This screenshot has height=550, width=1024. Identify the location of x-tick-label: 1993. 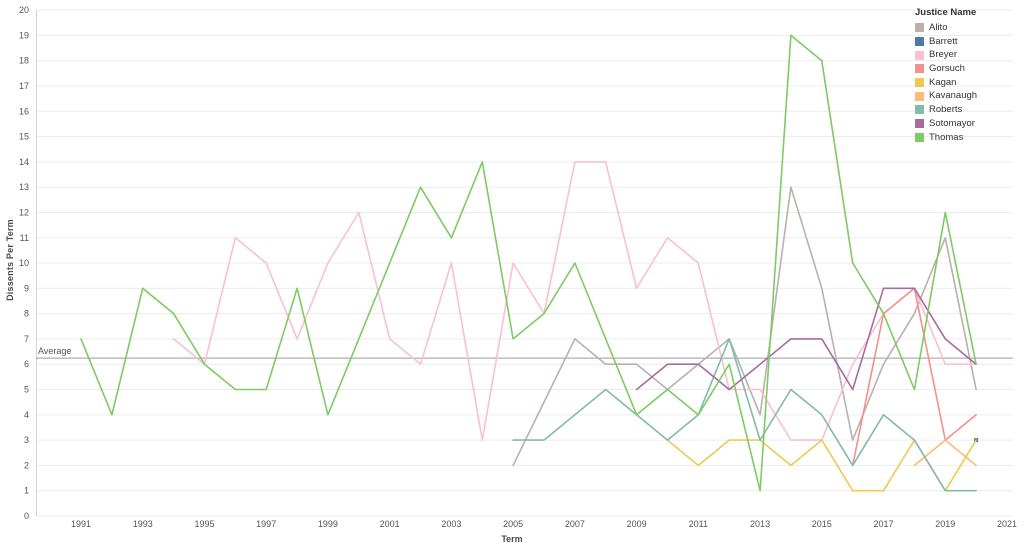
(143, 524).